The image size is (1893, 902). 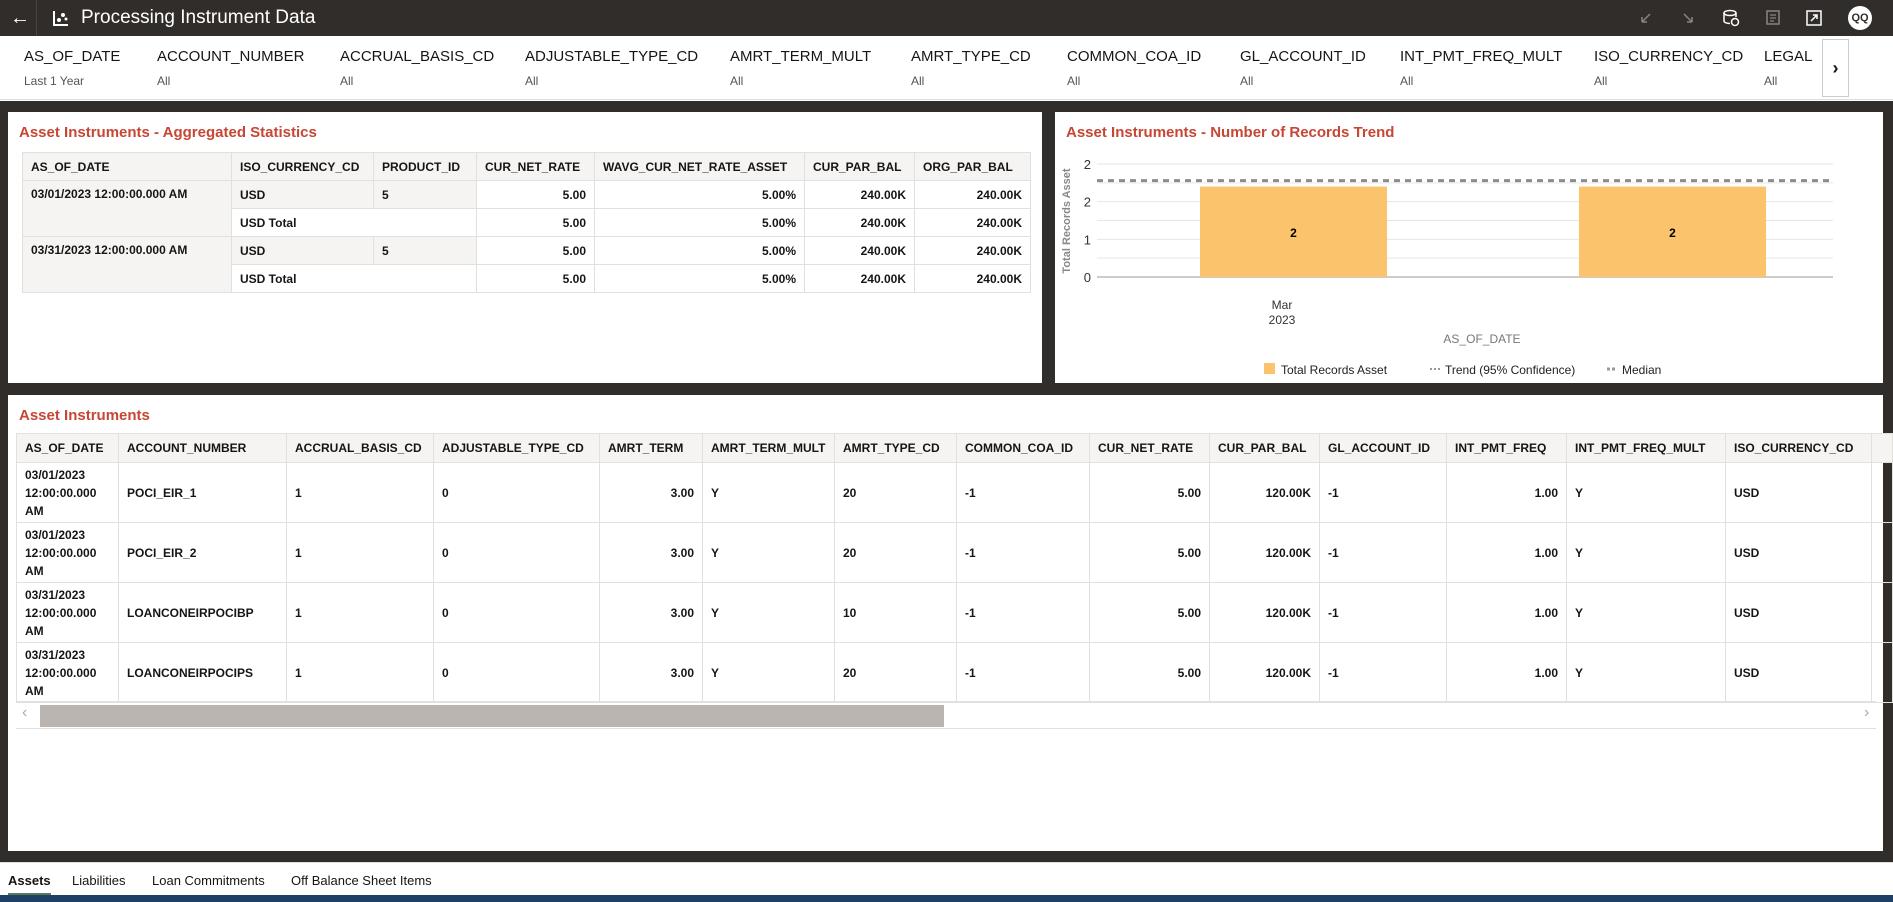 I want to click on column-header: AMRT_TERM_MULT, so click(x=768, y=448).